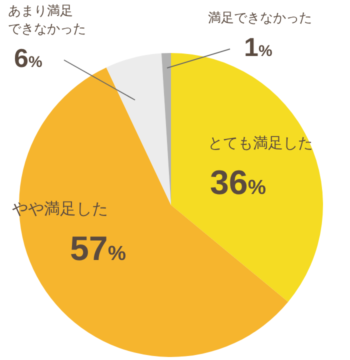 This screenshot has width=350, height=360. Describe the element at coordinates (47, 20) in the screenshot. I see `slice-label: あまり満足できなかった` at that location.